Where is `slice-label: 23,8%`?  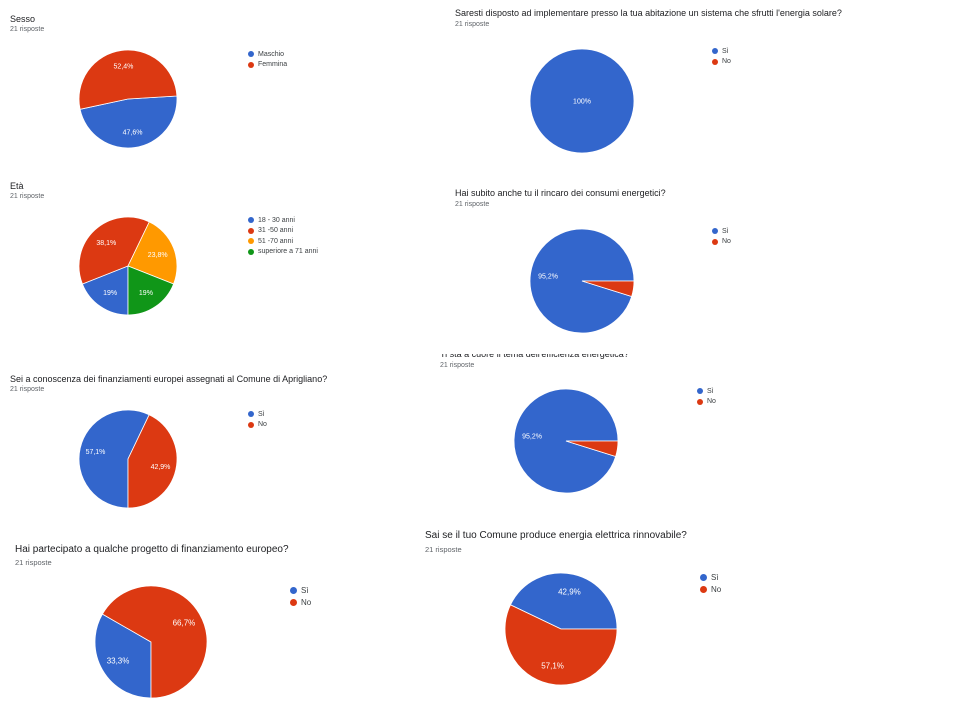
slice-label: 23,8% is located at coordinates (158, 255).